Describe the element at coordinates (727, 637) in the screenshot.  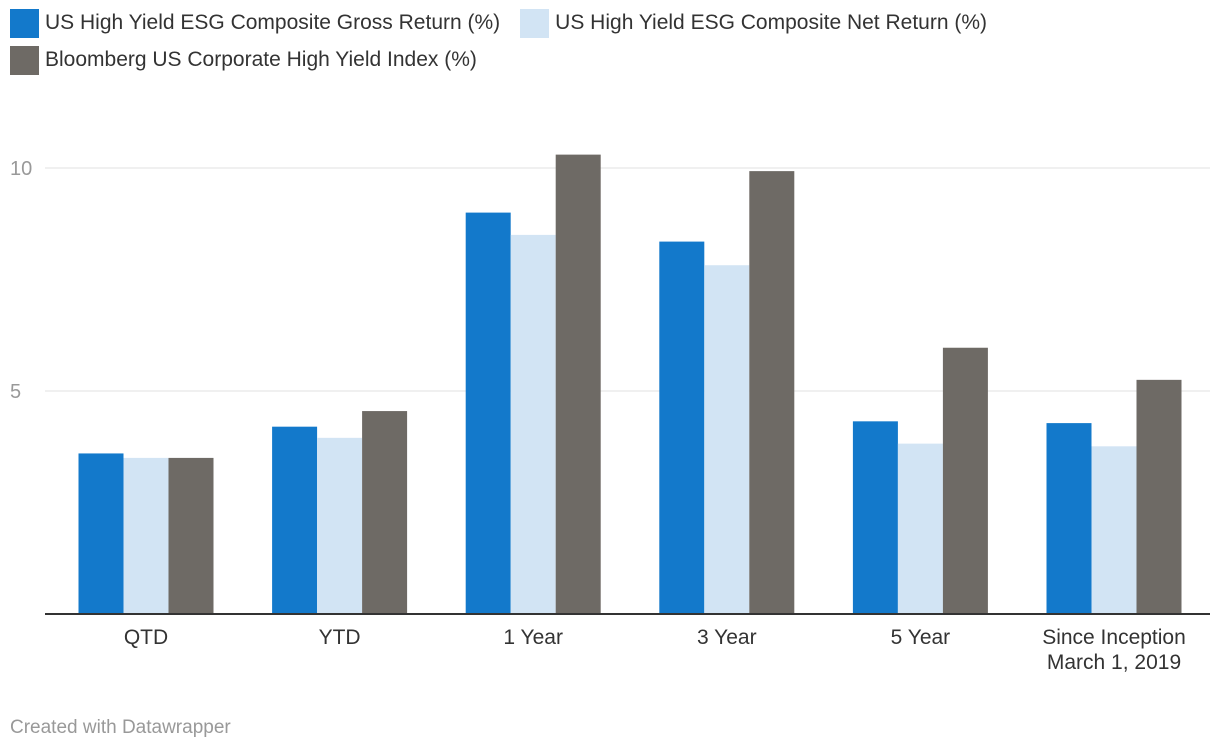
I see `x-tick-label: 3 Year` at that location.